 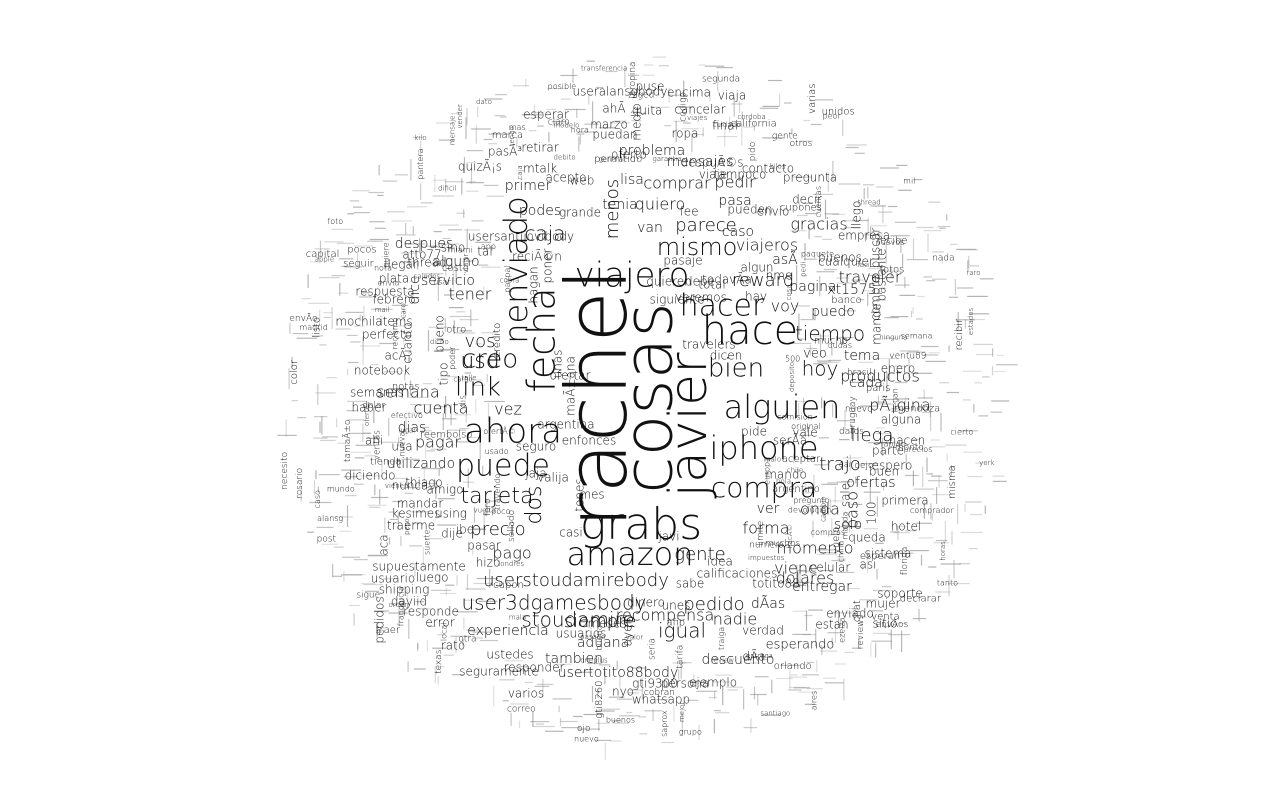 I want to click on word-60: llega, so click(x=872, y=435).